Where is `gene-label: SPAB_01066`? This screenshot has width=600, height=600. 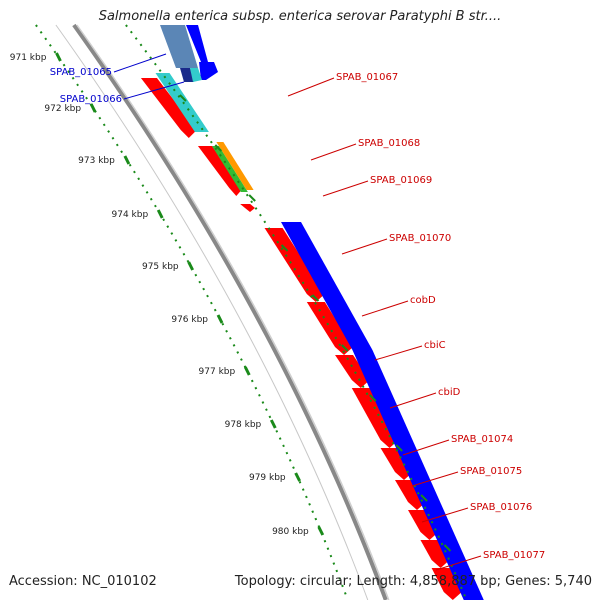 gene-label: SPAB_01066 is located at coordinates (91, 99).